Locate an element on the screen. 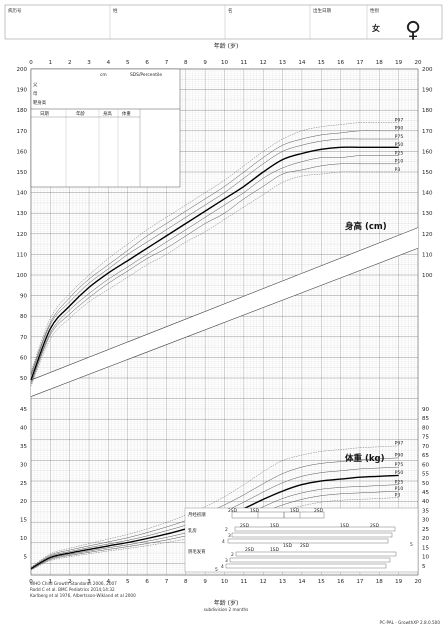 This screenshot has height=636, width=447. x-tick-label-top: 0 is located at coordinates (31, 63).